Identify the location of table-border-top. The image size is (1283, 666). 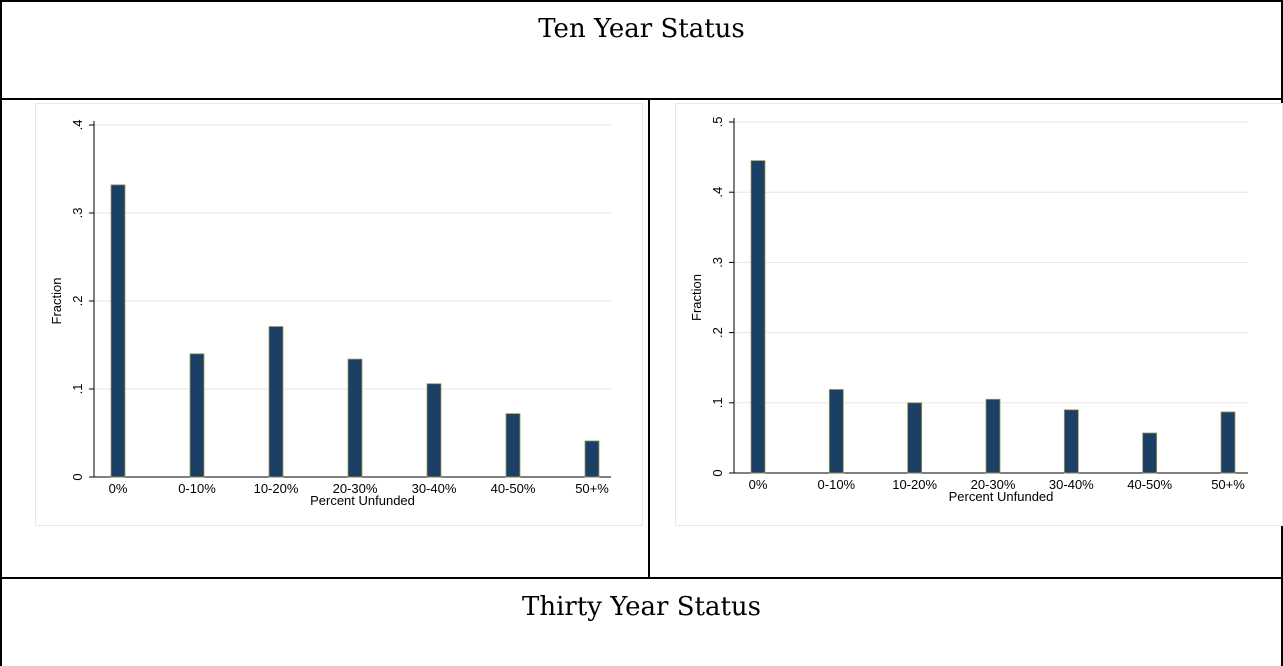
(641, 1).